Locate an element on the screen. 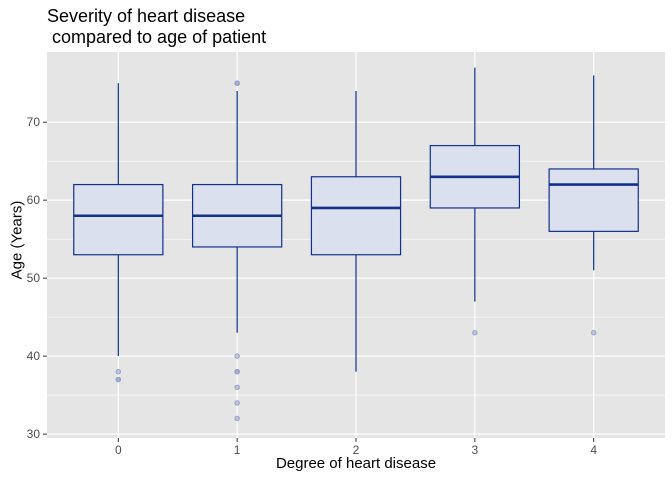  y-tick-label: 50 is located at coordinates (34, 278).